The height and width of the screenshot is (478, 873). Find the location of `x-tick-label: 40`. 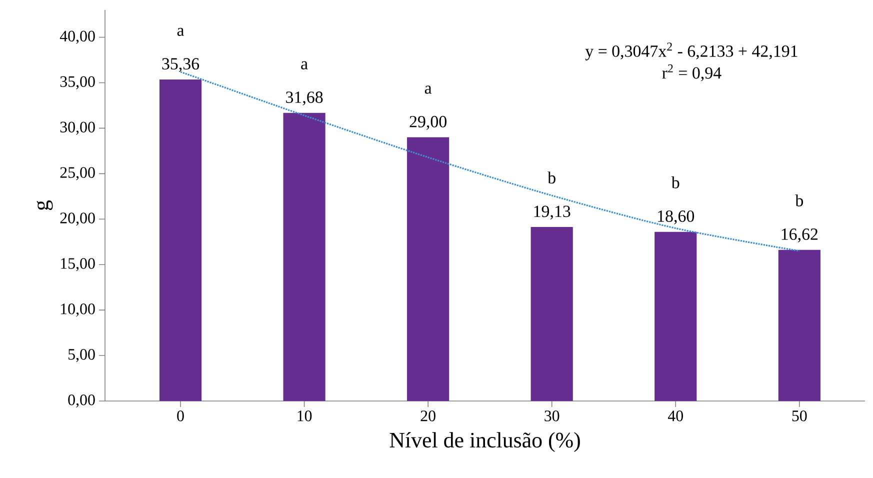

x-tick-label: 40 is located at coordinates (675, 416).